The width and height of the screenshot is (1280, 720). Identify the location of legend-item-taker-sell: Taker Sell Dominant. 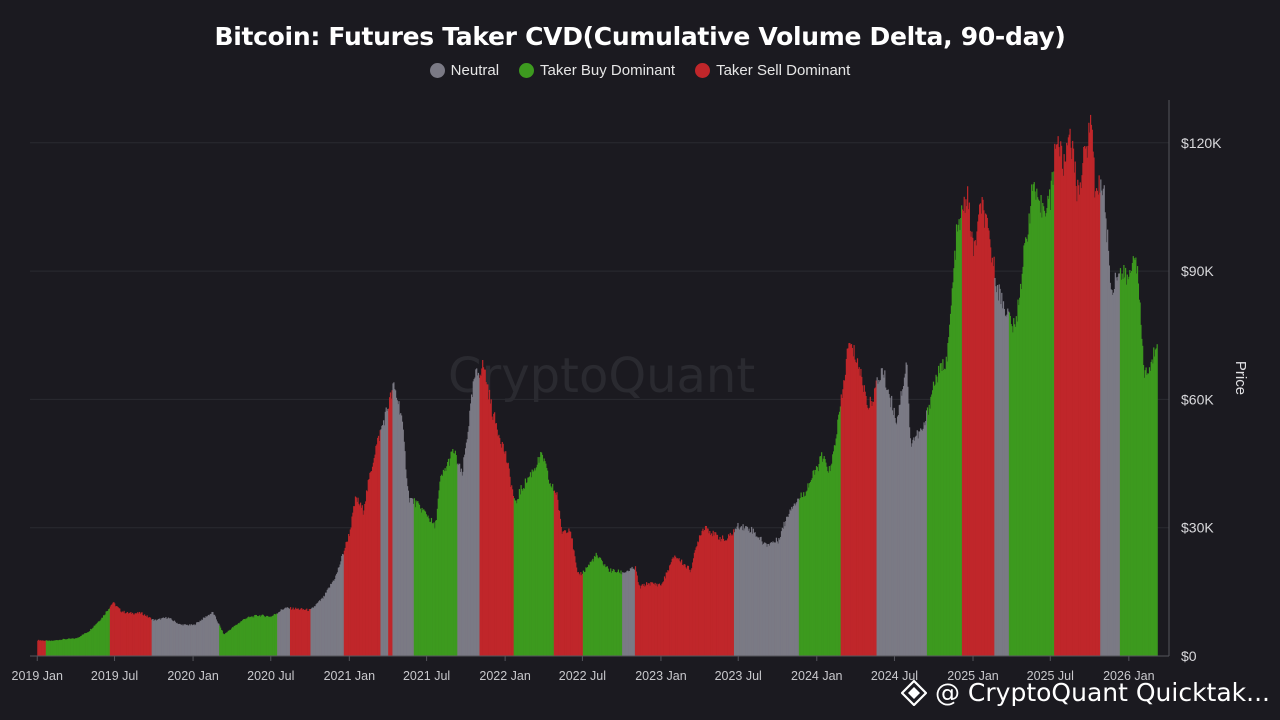
(772, 70).